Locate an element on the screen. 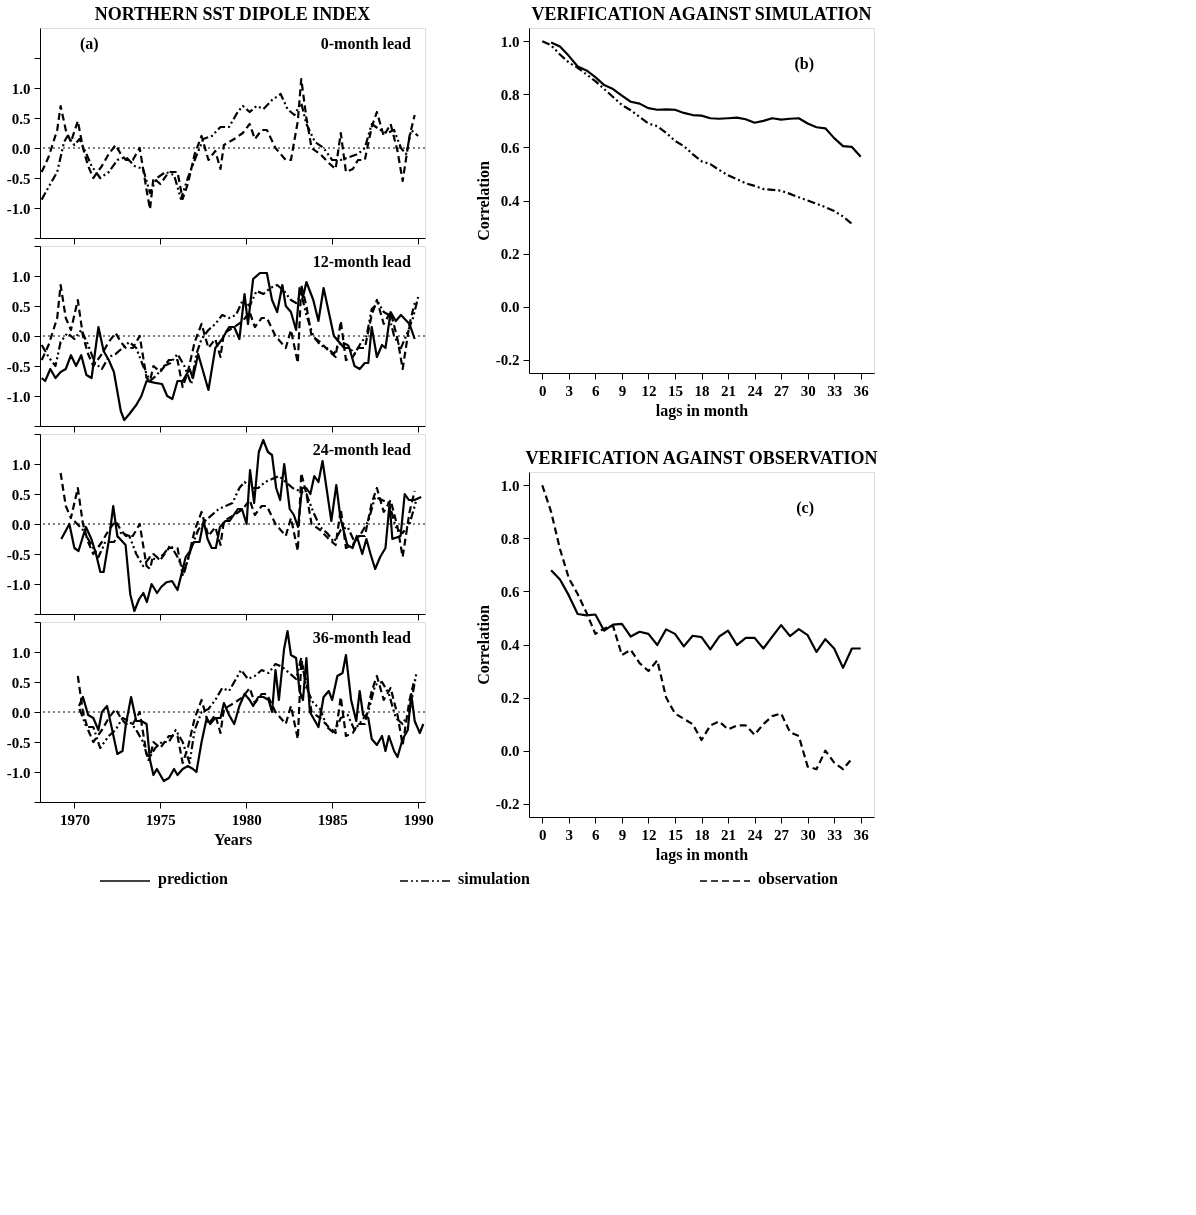 The height and width of the screenshot is (1215, 1196). x-tick-label: 1990 is located at coordinates (418, 819).